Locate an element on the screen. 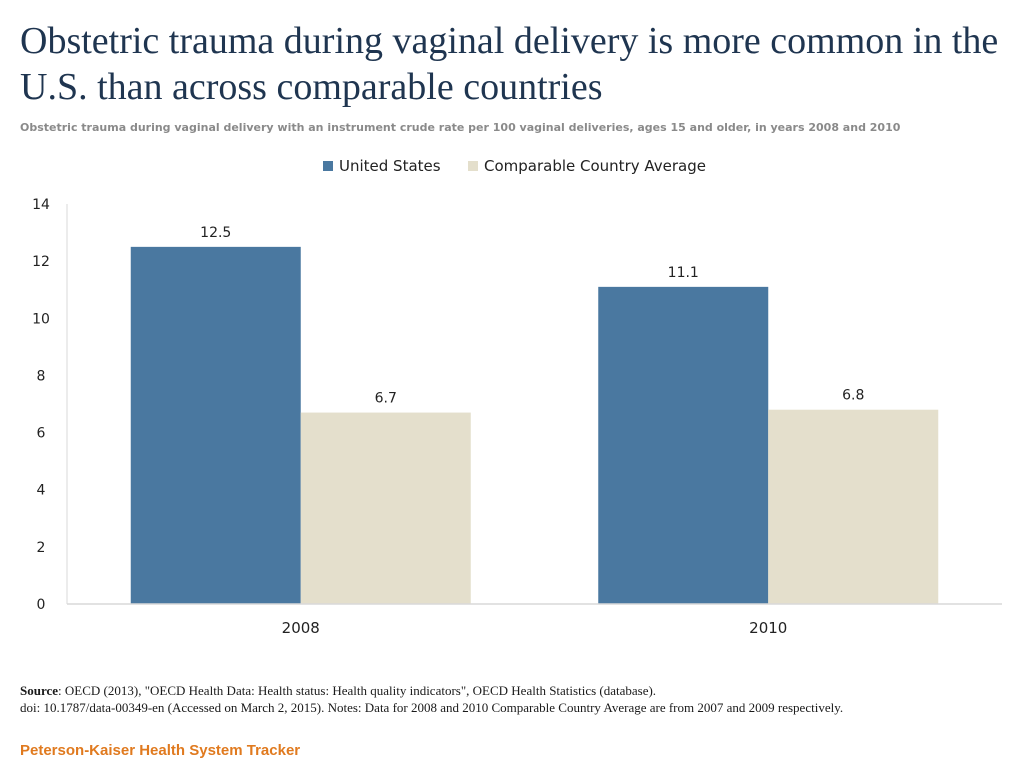  data-label-2010-1: 6.8 is located at coordinates (853, 396).